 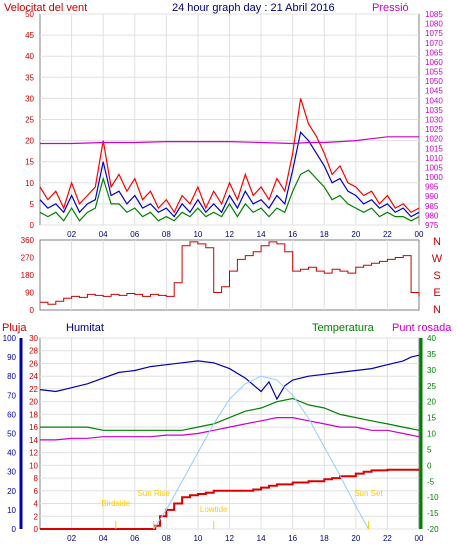 What do you see at coordinates (432, 225) in the screenshot?
I see `y-tick-pressure: 975` at bounding box center [432, 225].